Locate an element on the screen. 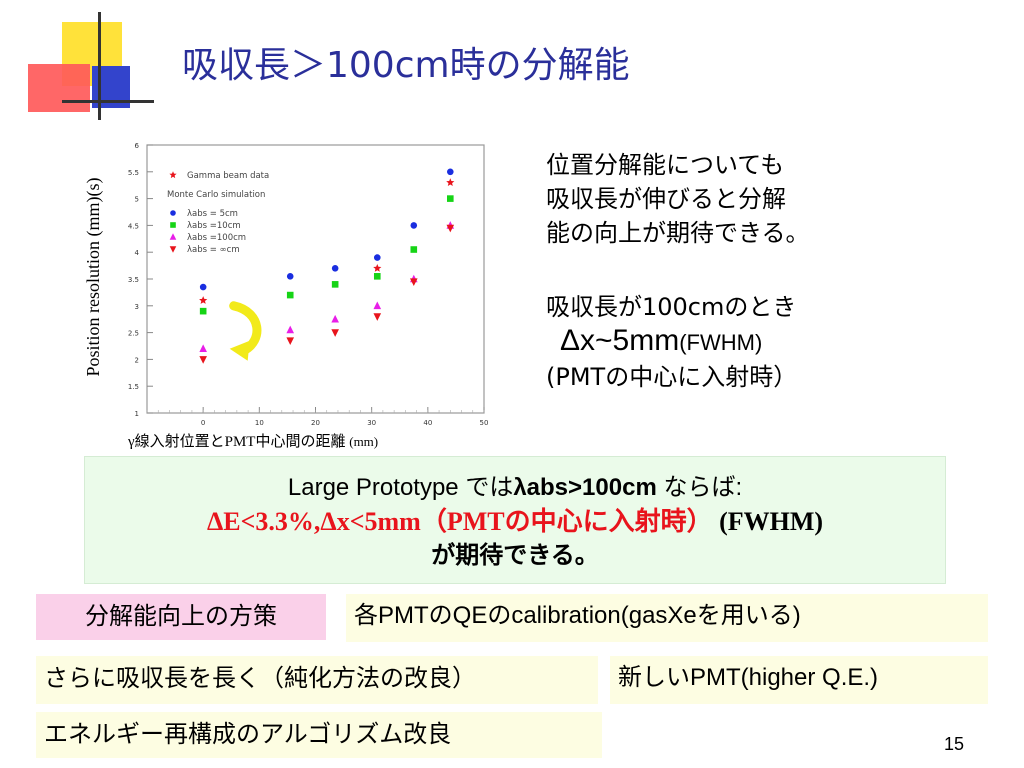  page-number: 15 is located at coordinates (954, 744).